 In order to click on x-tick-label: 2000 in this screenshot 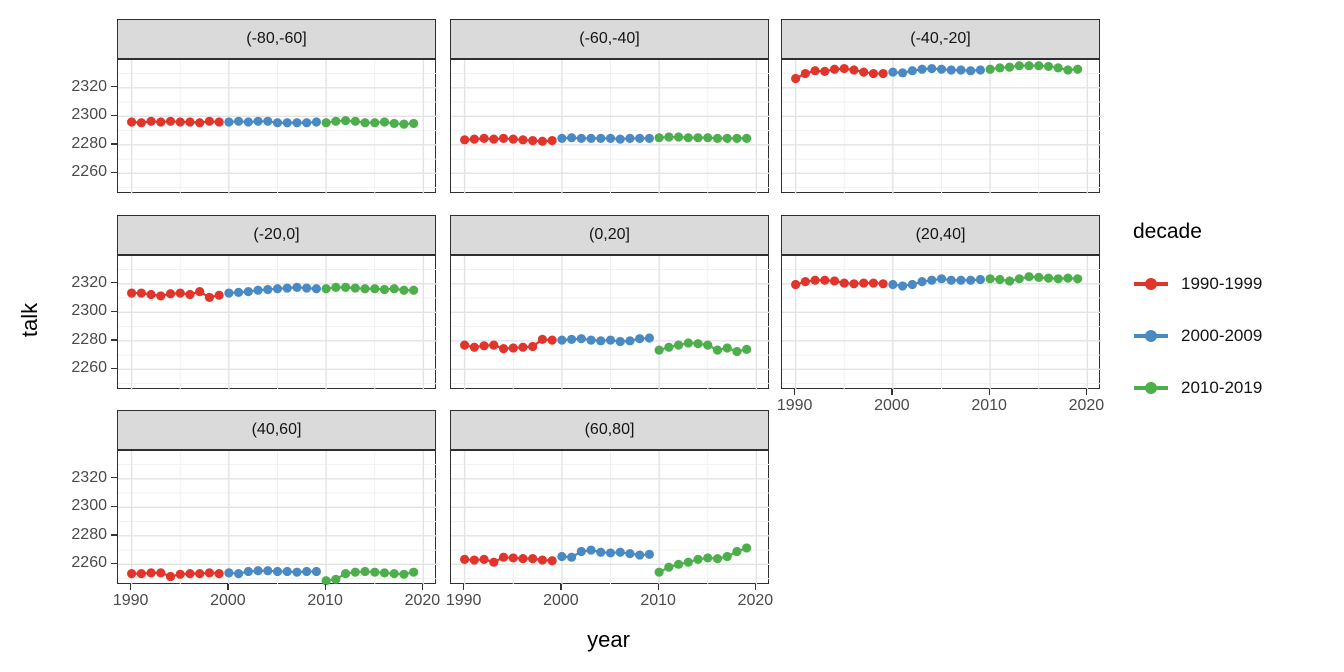, I will do `click(228, 600)`.